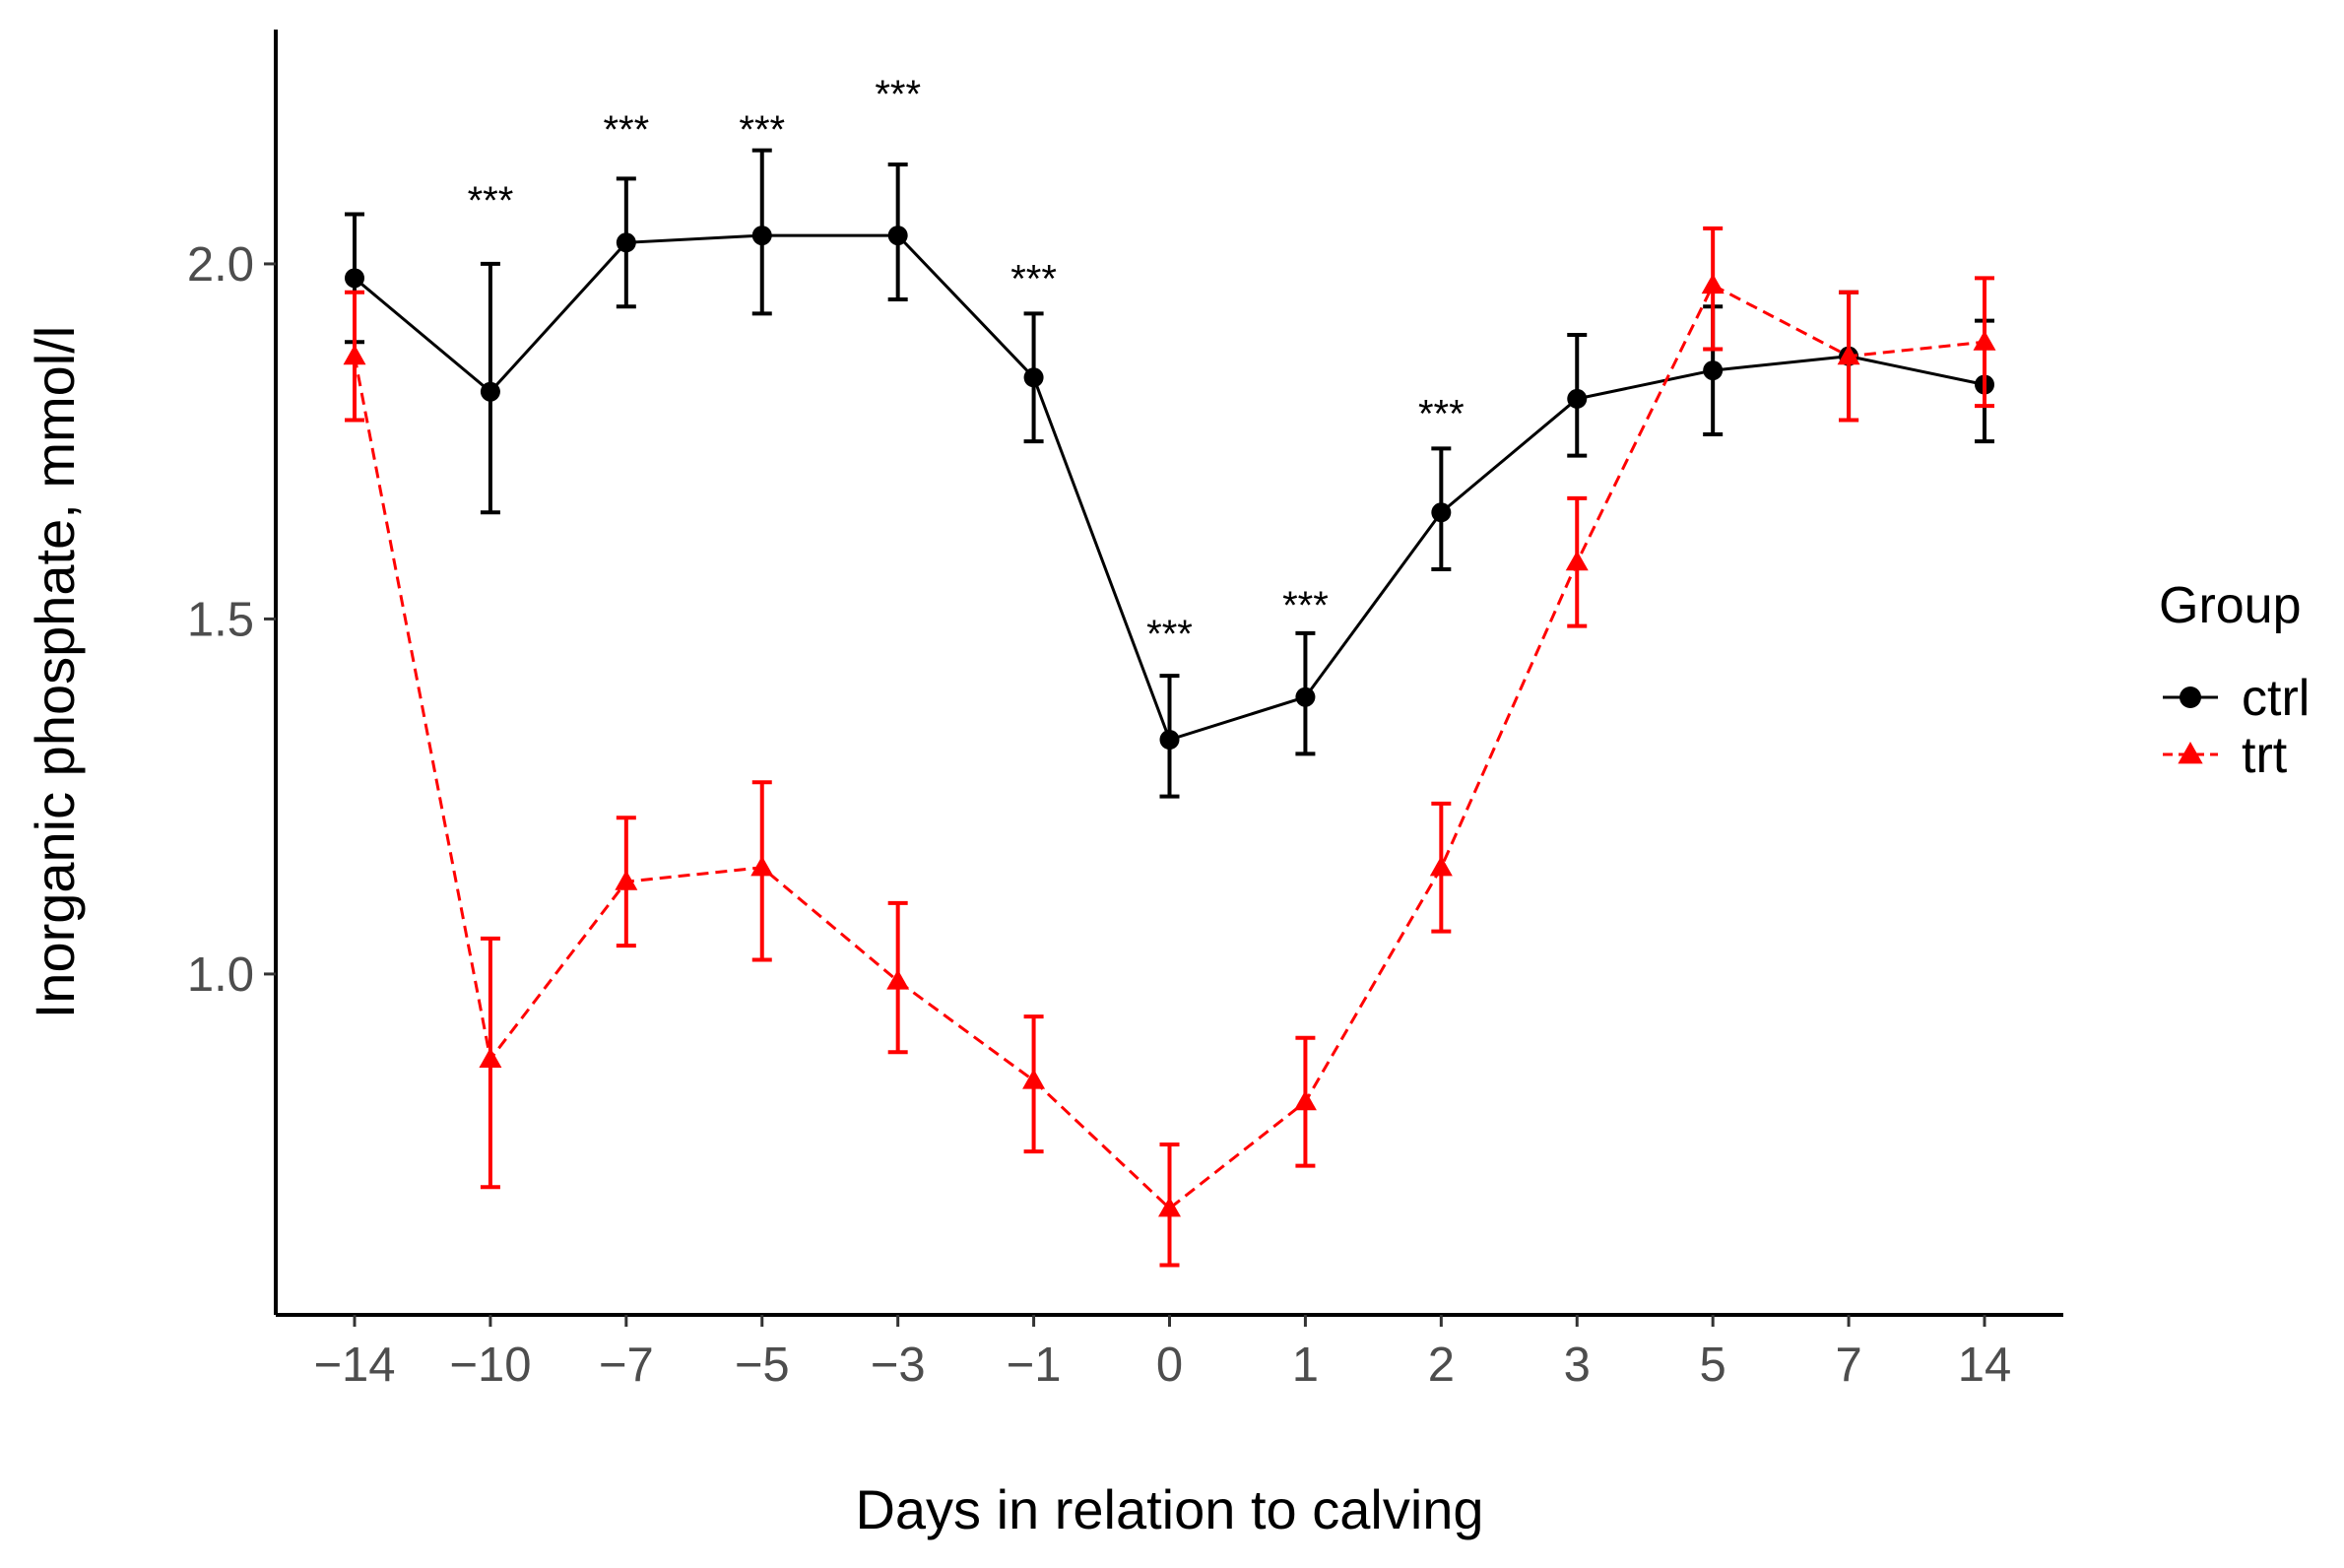  Describe the element at coordinates (626, 1366) in the screenshot. I see `x-tick-label: −7` at that location.